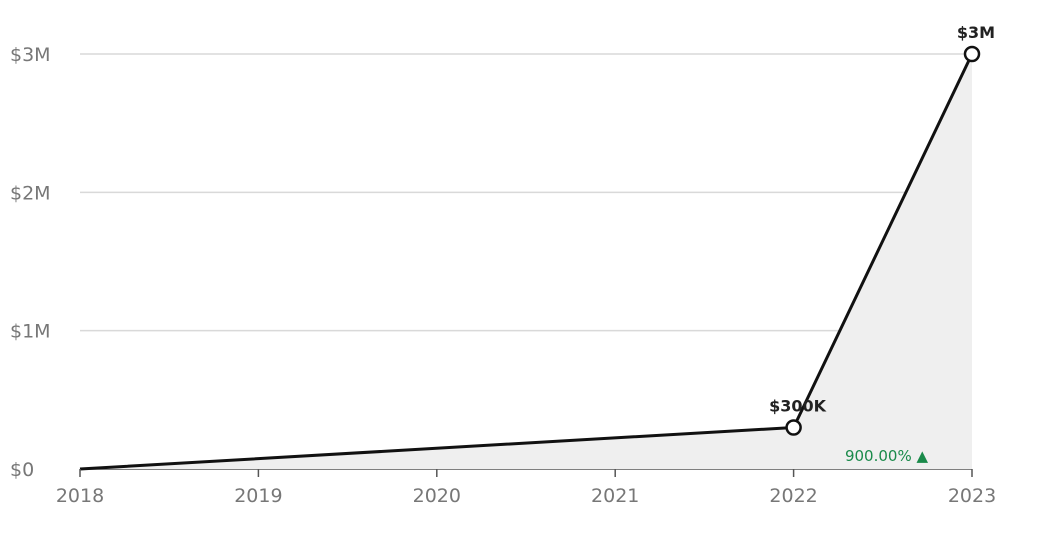 Image resolution: width=1038 pixels, height=539 pixels. What do you see at coordinates (972, 496) in the screenshot?
I see `x-tick-label: 2023` at bounding box center [972, 496].